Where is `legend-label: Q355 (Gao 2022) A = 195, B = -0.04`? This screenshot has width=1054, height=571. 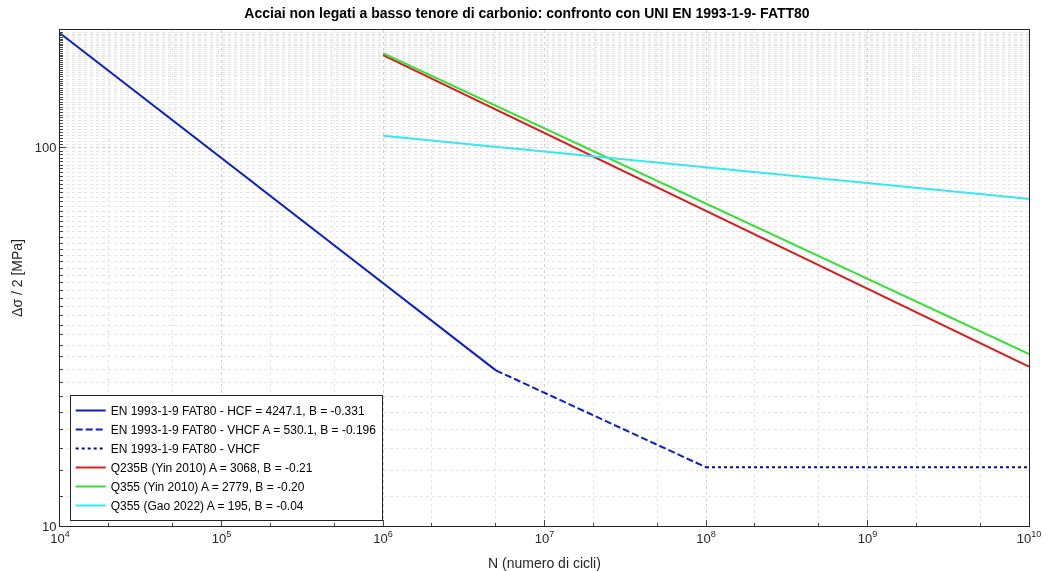
legend-label: Q355 (Gao 2022) A = 195, B = -0.04 is located at coordinates (207, 506).